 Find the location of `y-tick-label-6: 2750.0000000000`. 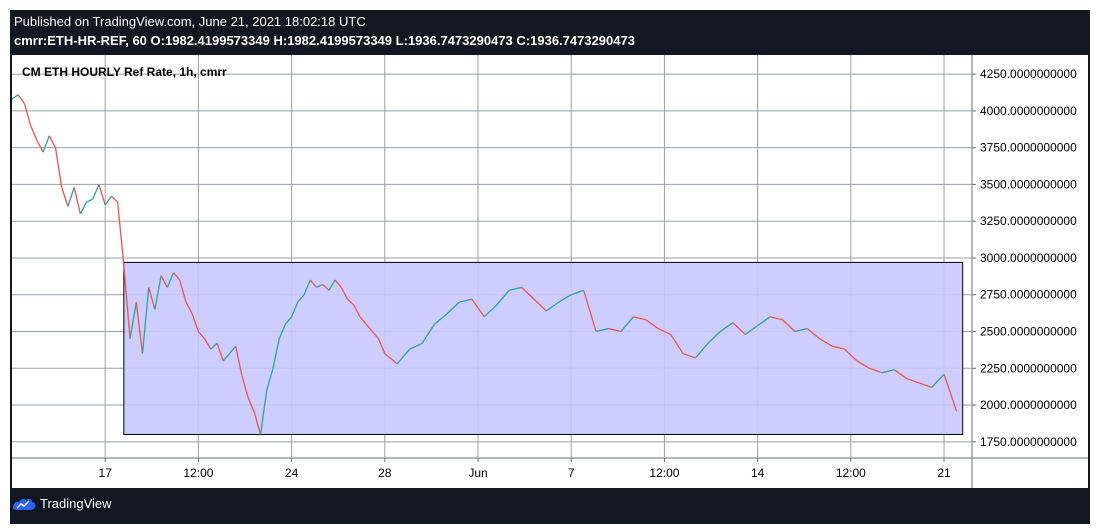

y-tick-label-6: 2750.0000000000 is located at coordinates (1028, 295).